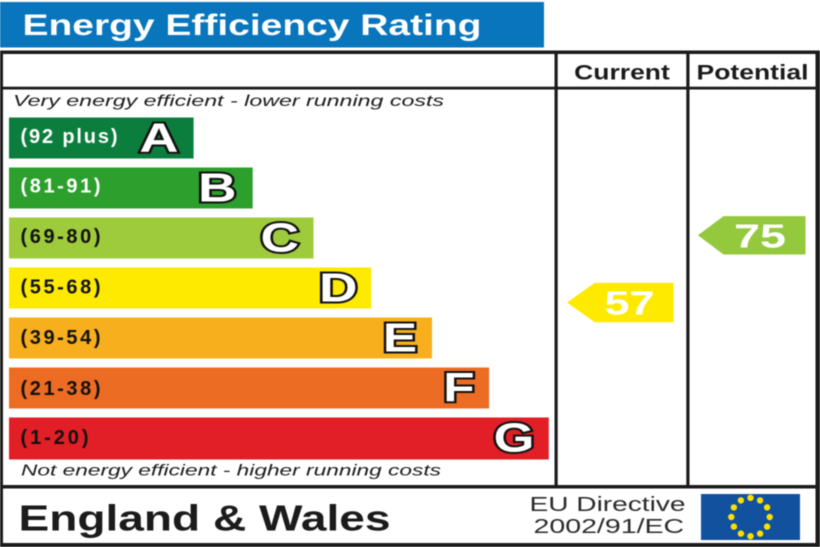 The image size is (820, 547). I want to click on svg-text: Current, so click(622, 72).